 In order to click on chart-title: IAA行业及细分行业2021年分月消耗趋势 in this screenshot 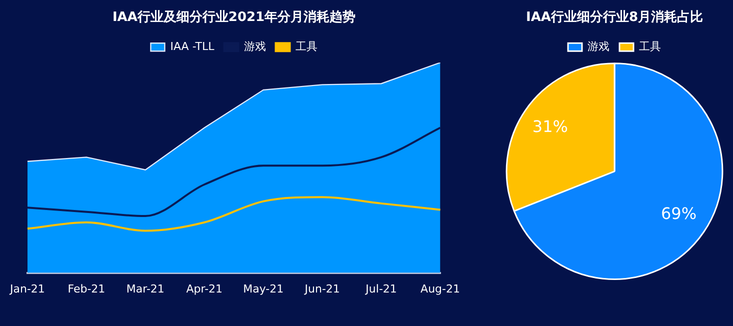, I will do `click(234, 17)`.